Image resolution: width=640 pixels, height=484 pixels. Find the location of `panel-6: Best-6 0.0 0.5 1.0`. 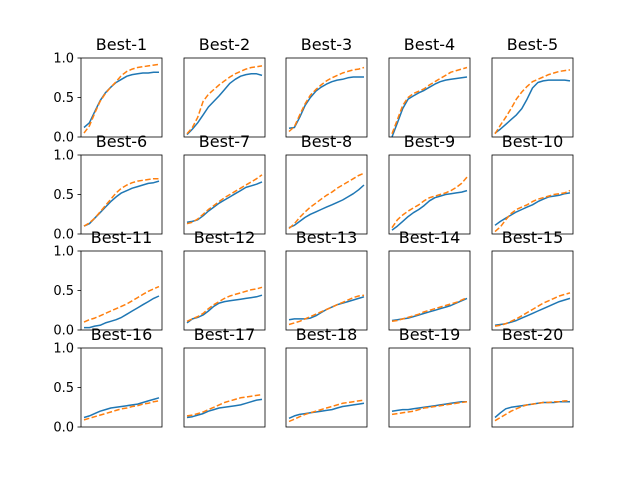

panel-6: Best-6 0.0 0.5 1.0 is located at coordinates (108, 187).